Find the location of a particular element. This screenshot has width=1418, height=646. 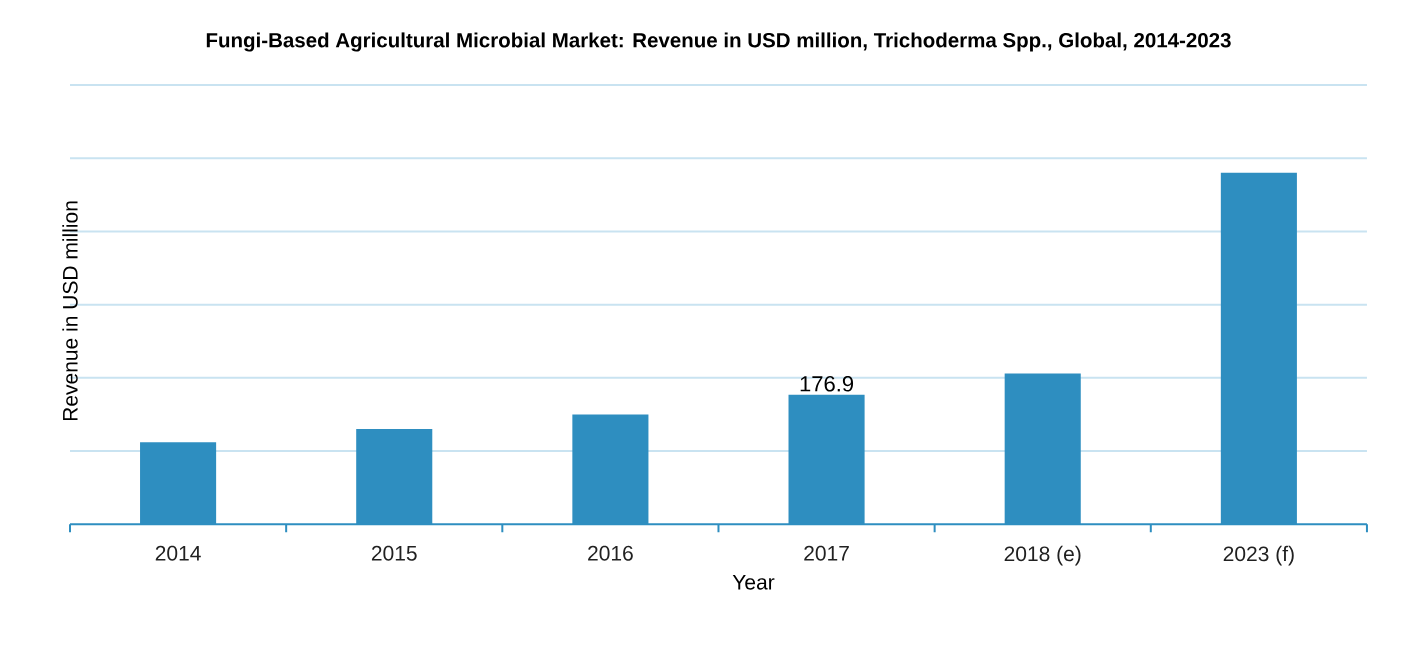

x-axis-title: Year is located at coordinates (753, 582).